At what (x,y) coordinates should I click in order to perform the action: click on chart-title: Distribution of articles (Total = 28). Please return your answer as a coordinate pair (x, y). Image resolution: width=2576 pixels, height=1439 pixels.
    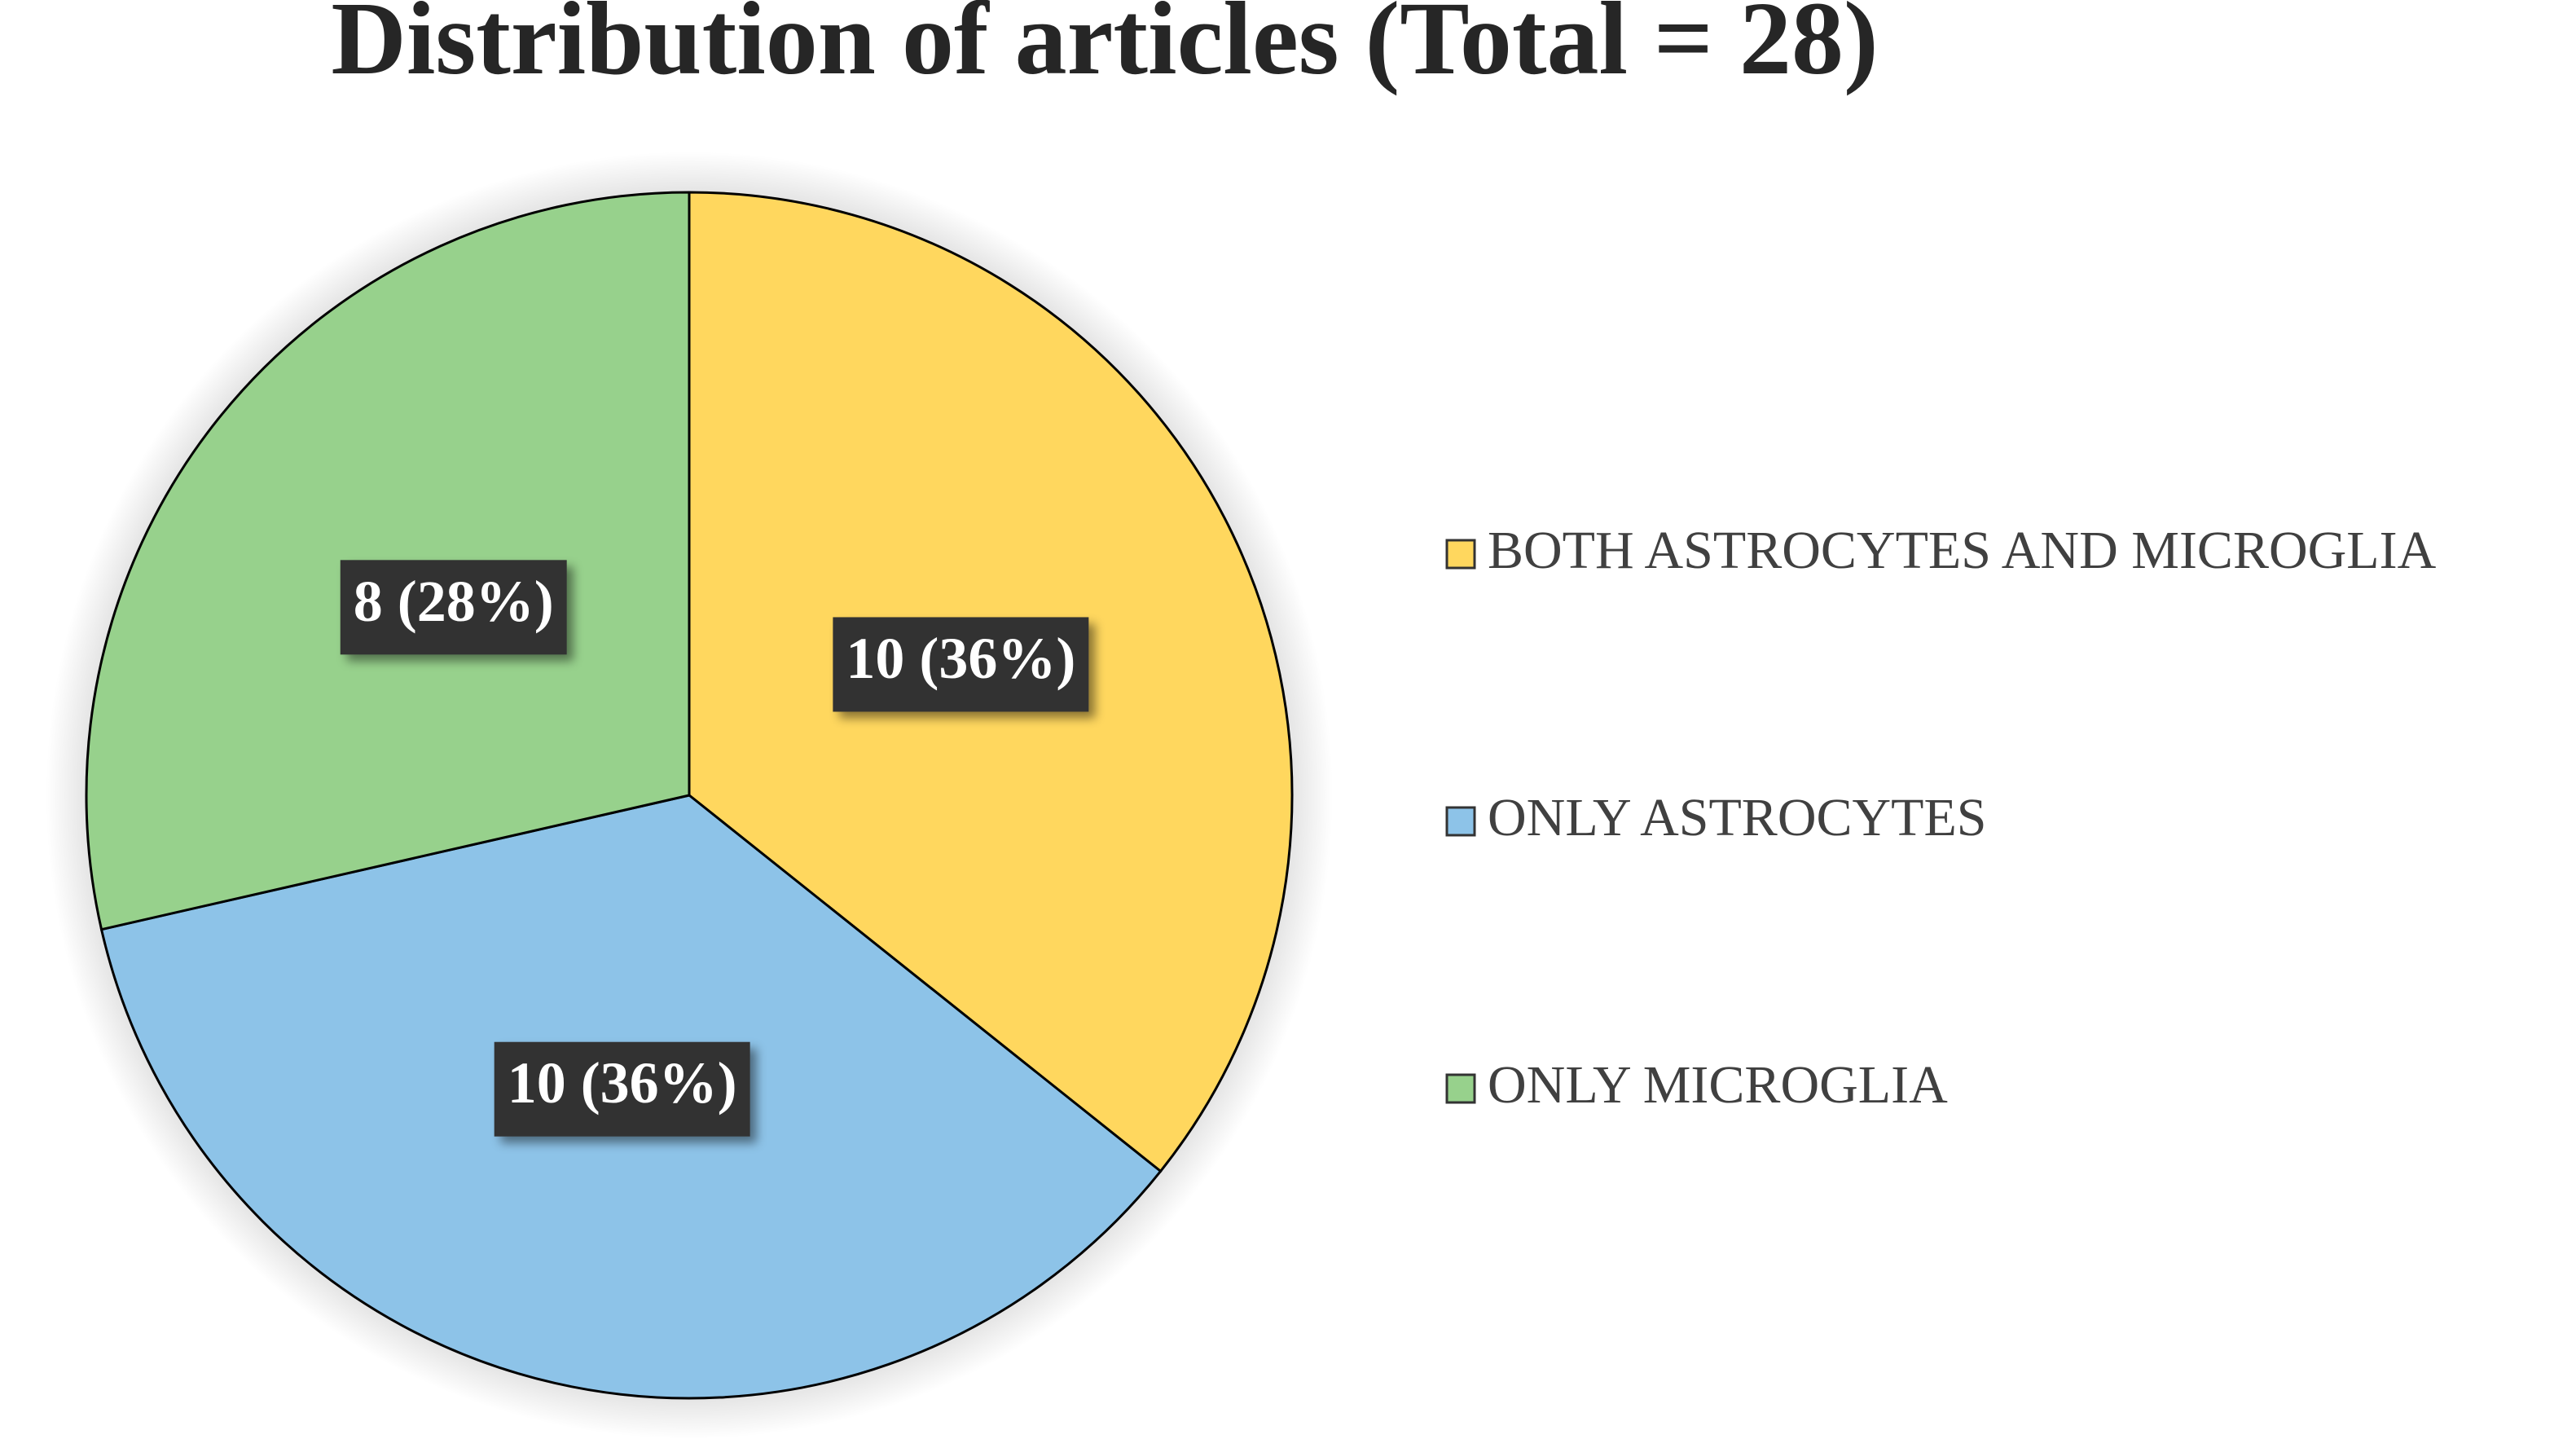
    Looking at the image, I should click on (1104, 48).